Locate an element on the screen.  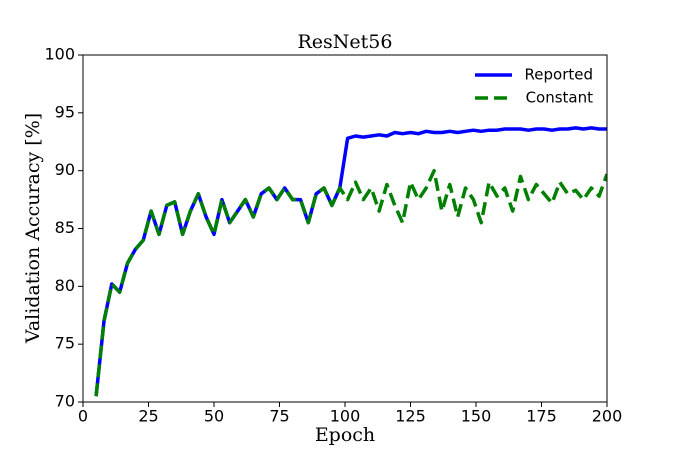
x-tick-label: 50 is located at coordinates (214, 416).